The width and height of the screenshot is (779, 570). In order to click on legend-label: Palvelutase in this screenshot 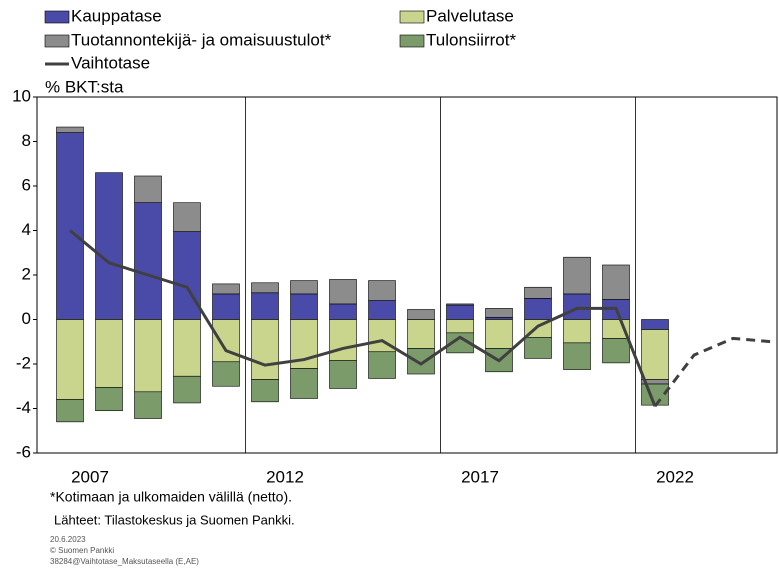, I will do `click(470, 15)`.